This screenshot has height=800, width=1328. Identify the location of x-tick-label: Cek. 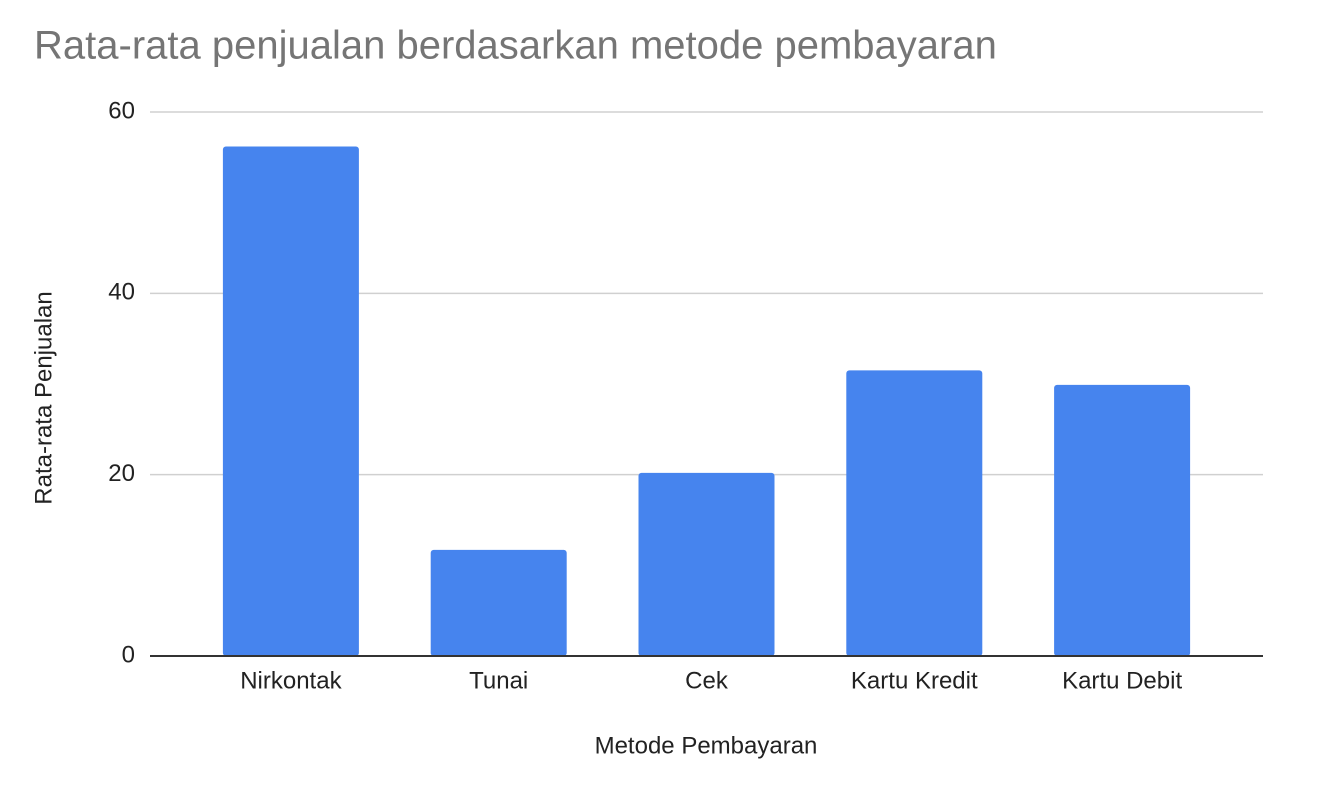
(707, 680).